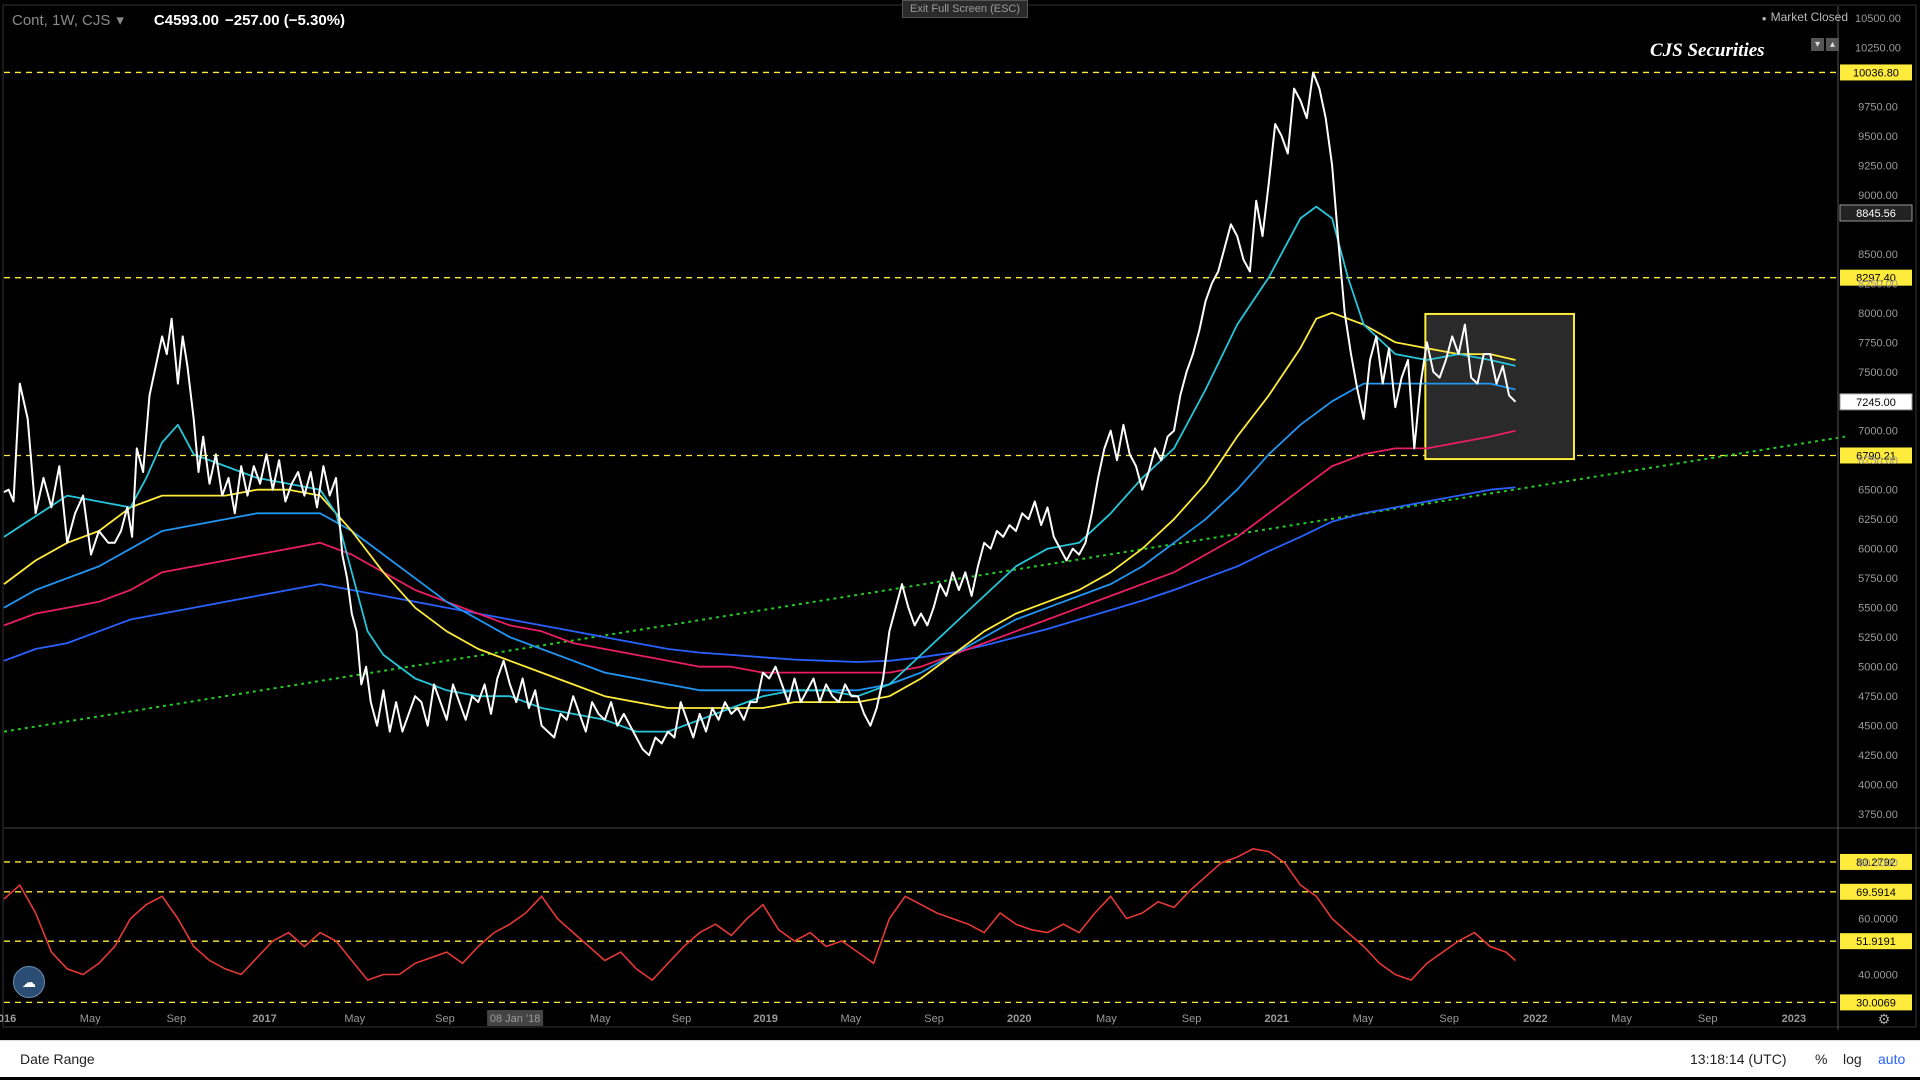  What do you see at coordinates (1878, 491) in the screenshot?
I see `price-tick-label: 6500.00` at bounding box center [1878, 491].